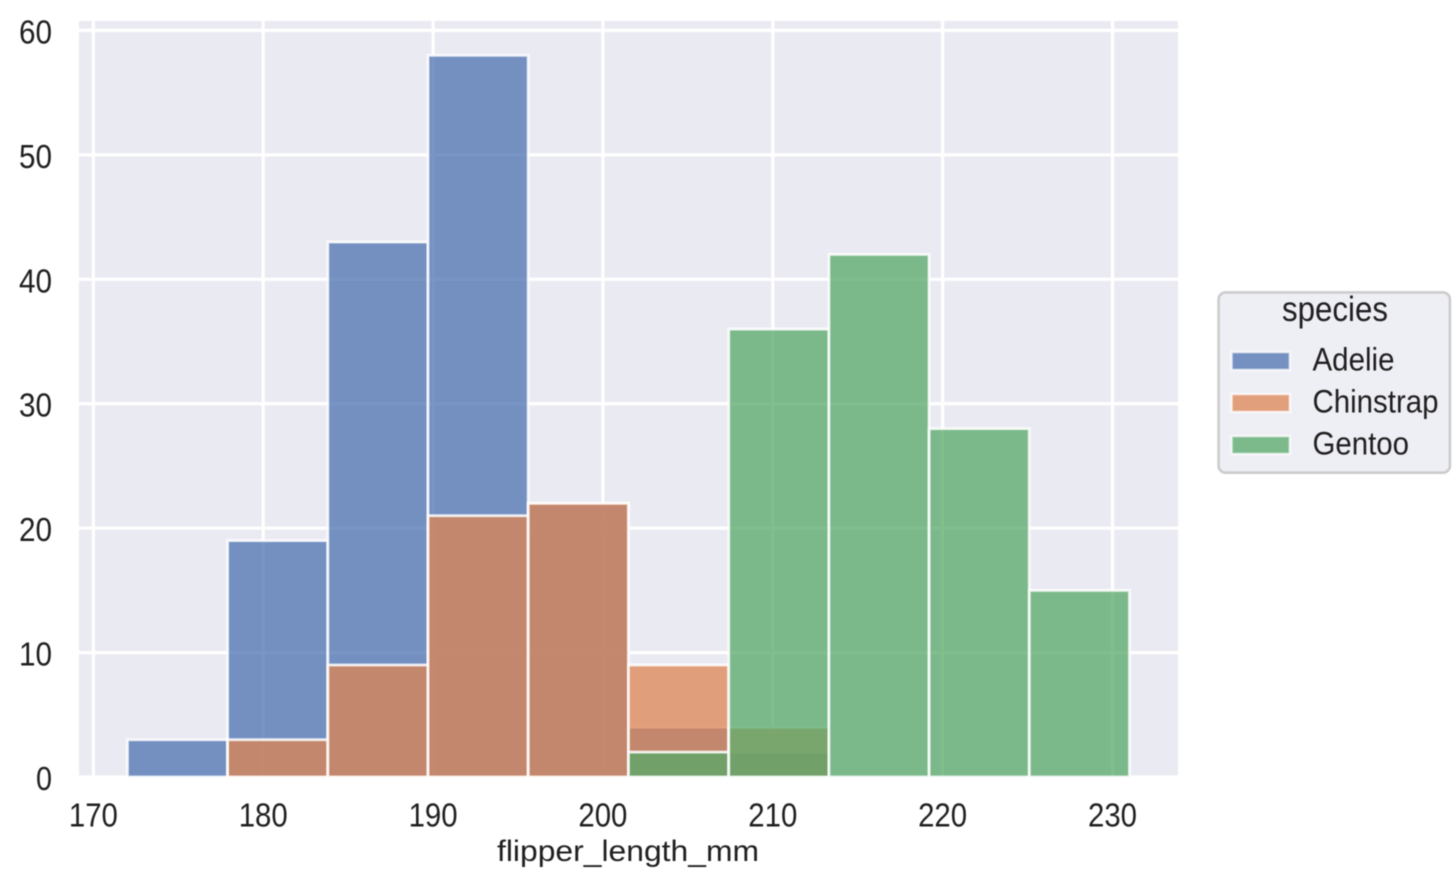  What do you see at coordinates (35, 281) in the screenshot?
I see `svg-text: 40` at bounding box center [35, 281].